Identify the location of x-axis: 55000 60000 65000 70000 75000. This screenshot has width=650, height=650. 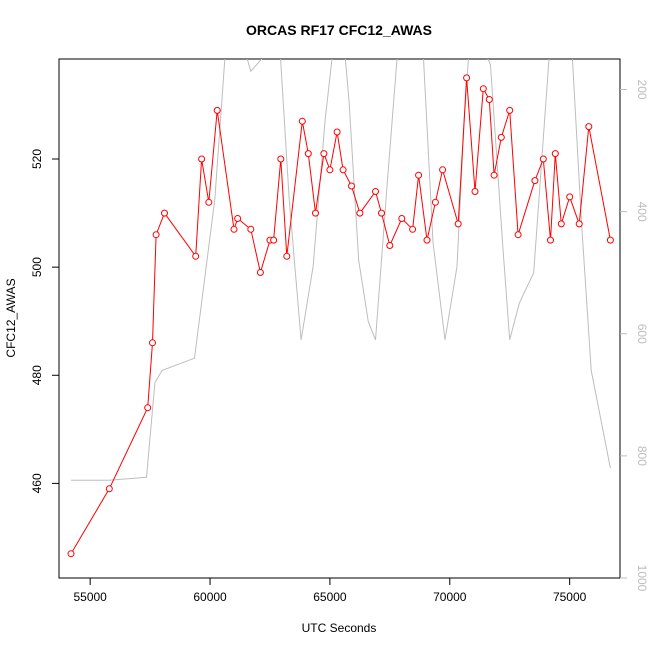
(330, 591).